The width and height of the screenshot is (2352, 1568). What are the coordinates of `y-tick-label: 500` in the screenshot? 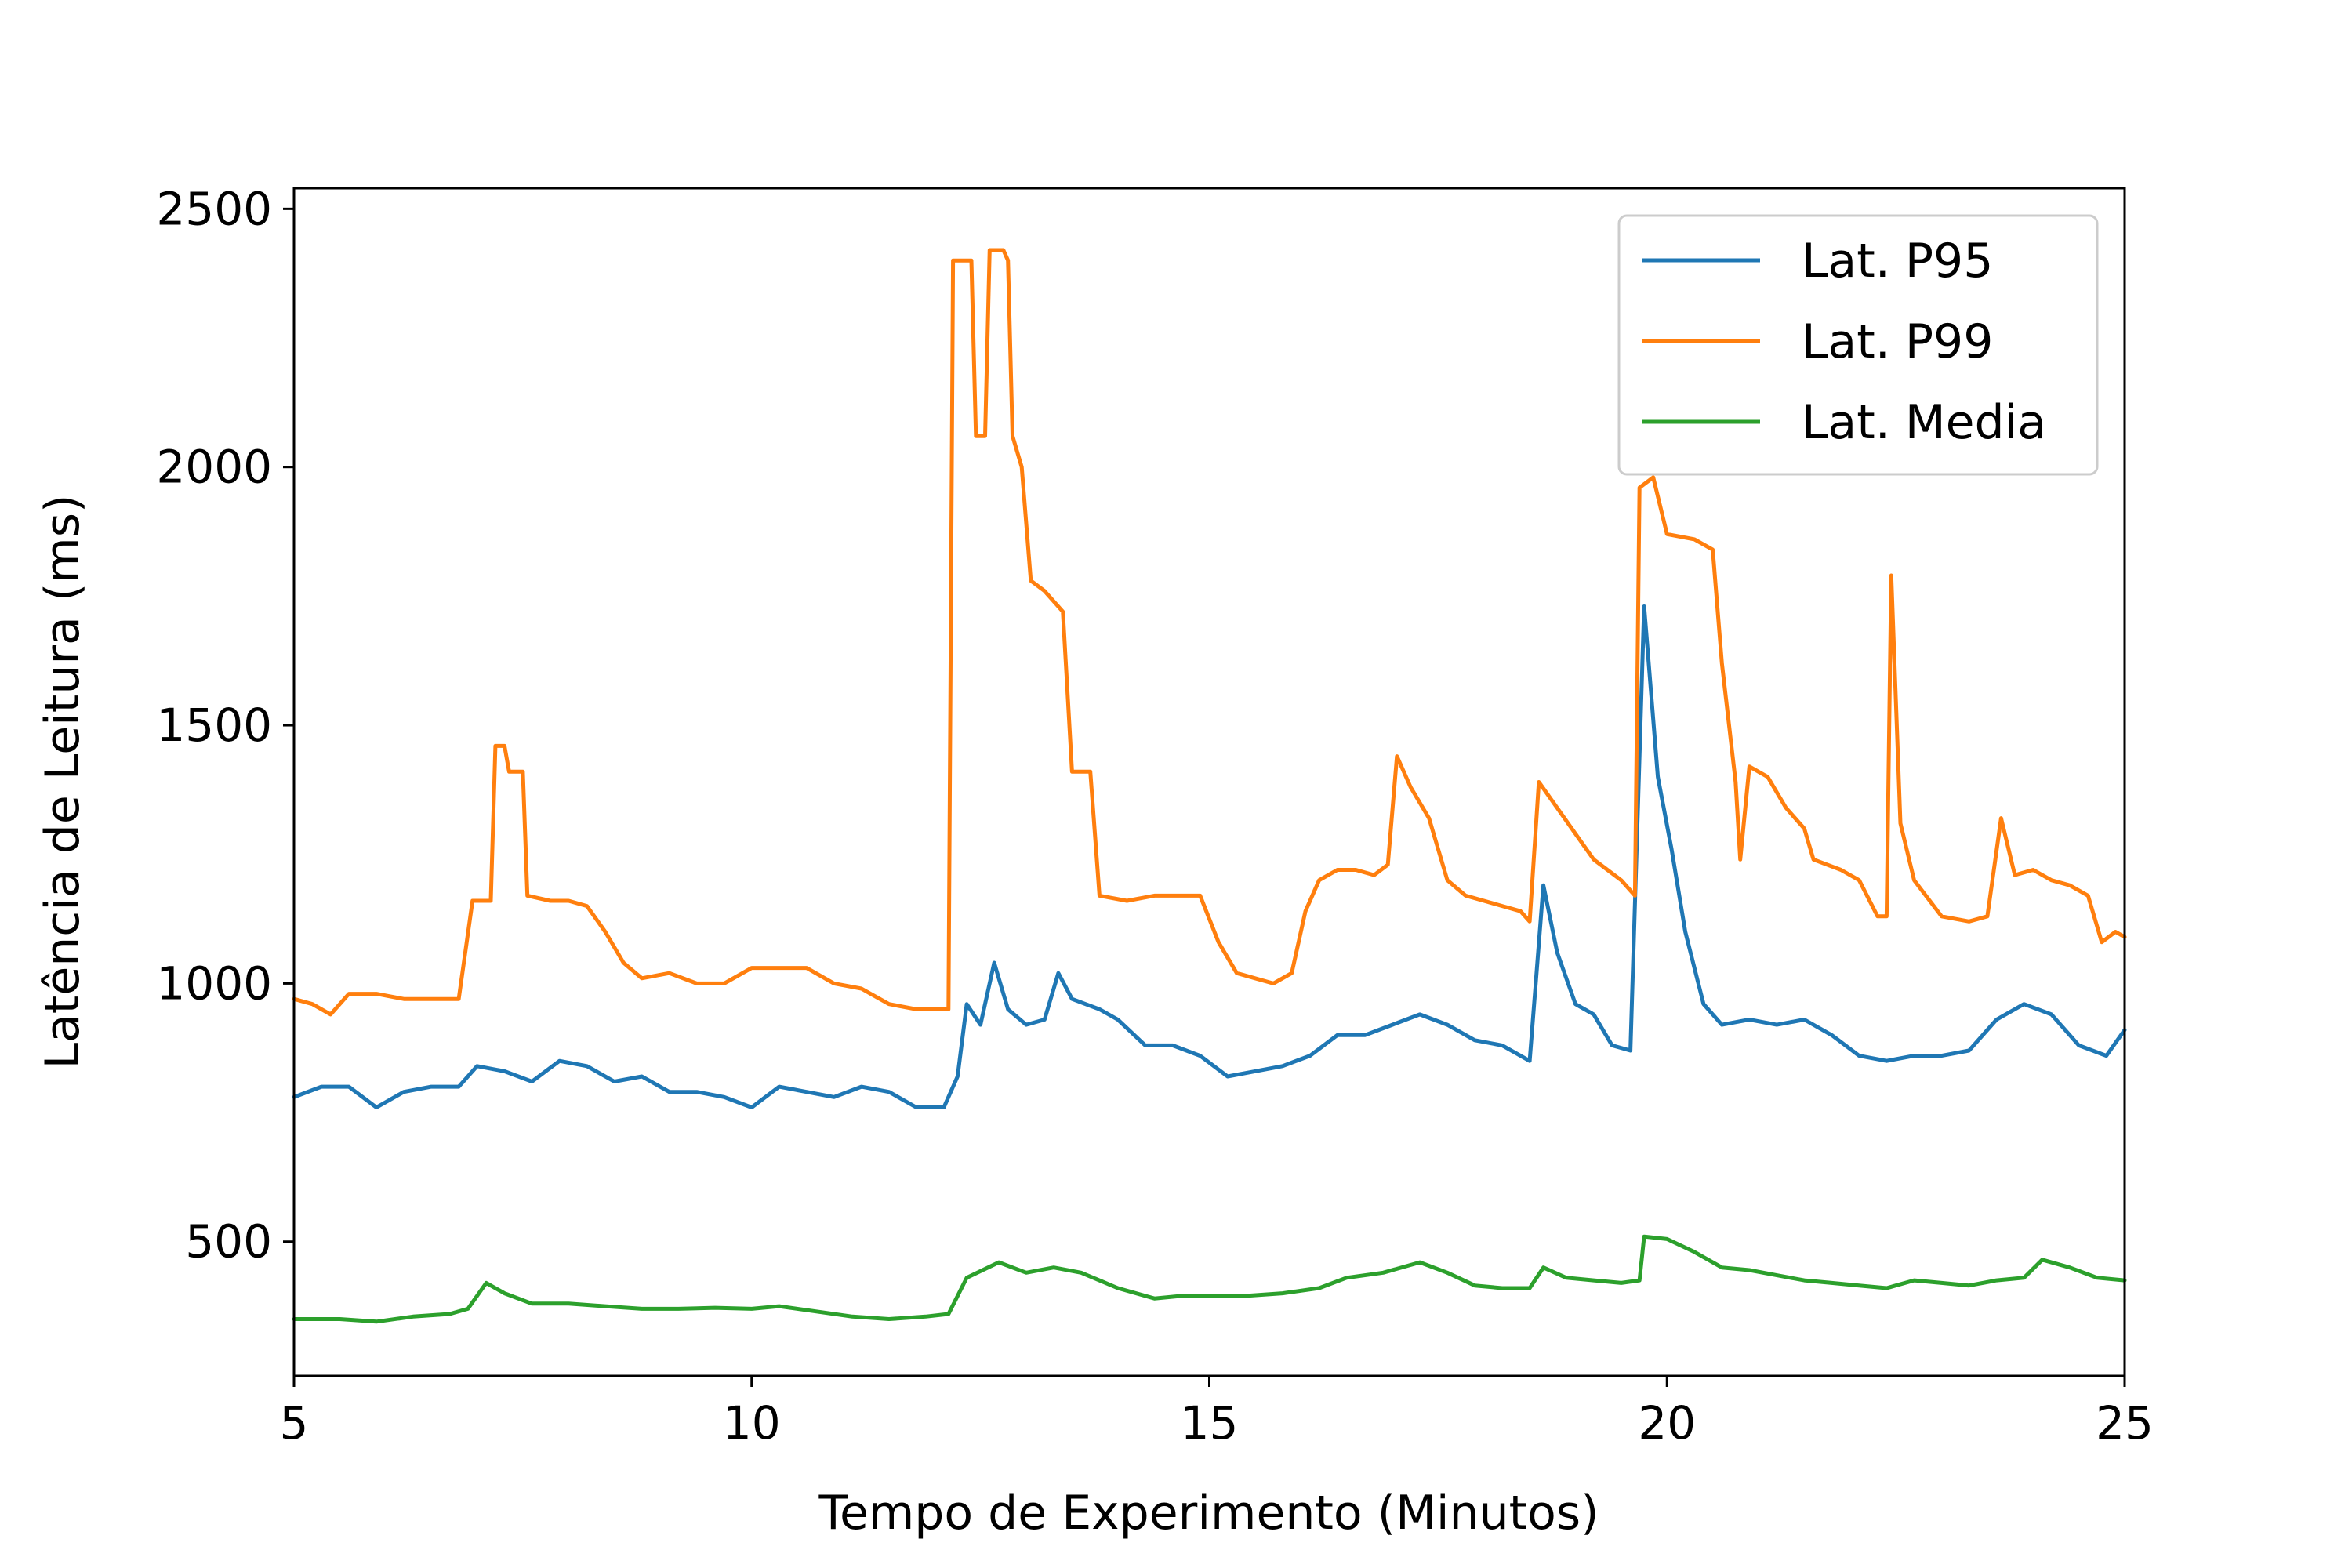 It's located at (229, 1242).